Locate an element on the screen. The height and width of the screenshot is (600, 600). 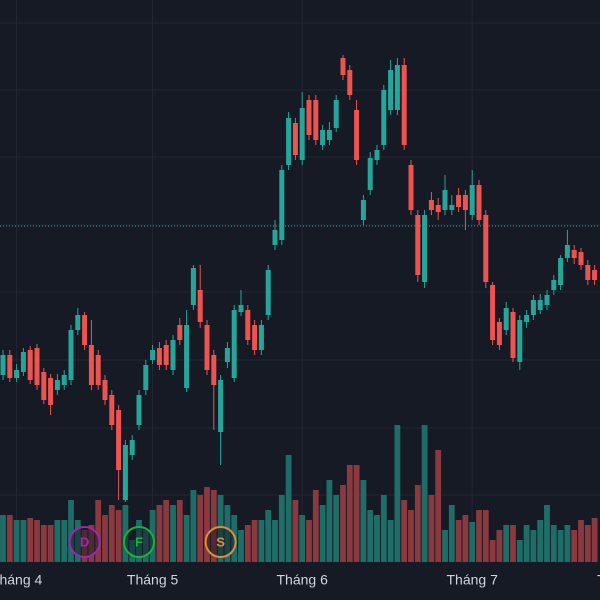
x-tick-label: T is located at coordinates (598, 580).